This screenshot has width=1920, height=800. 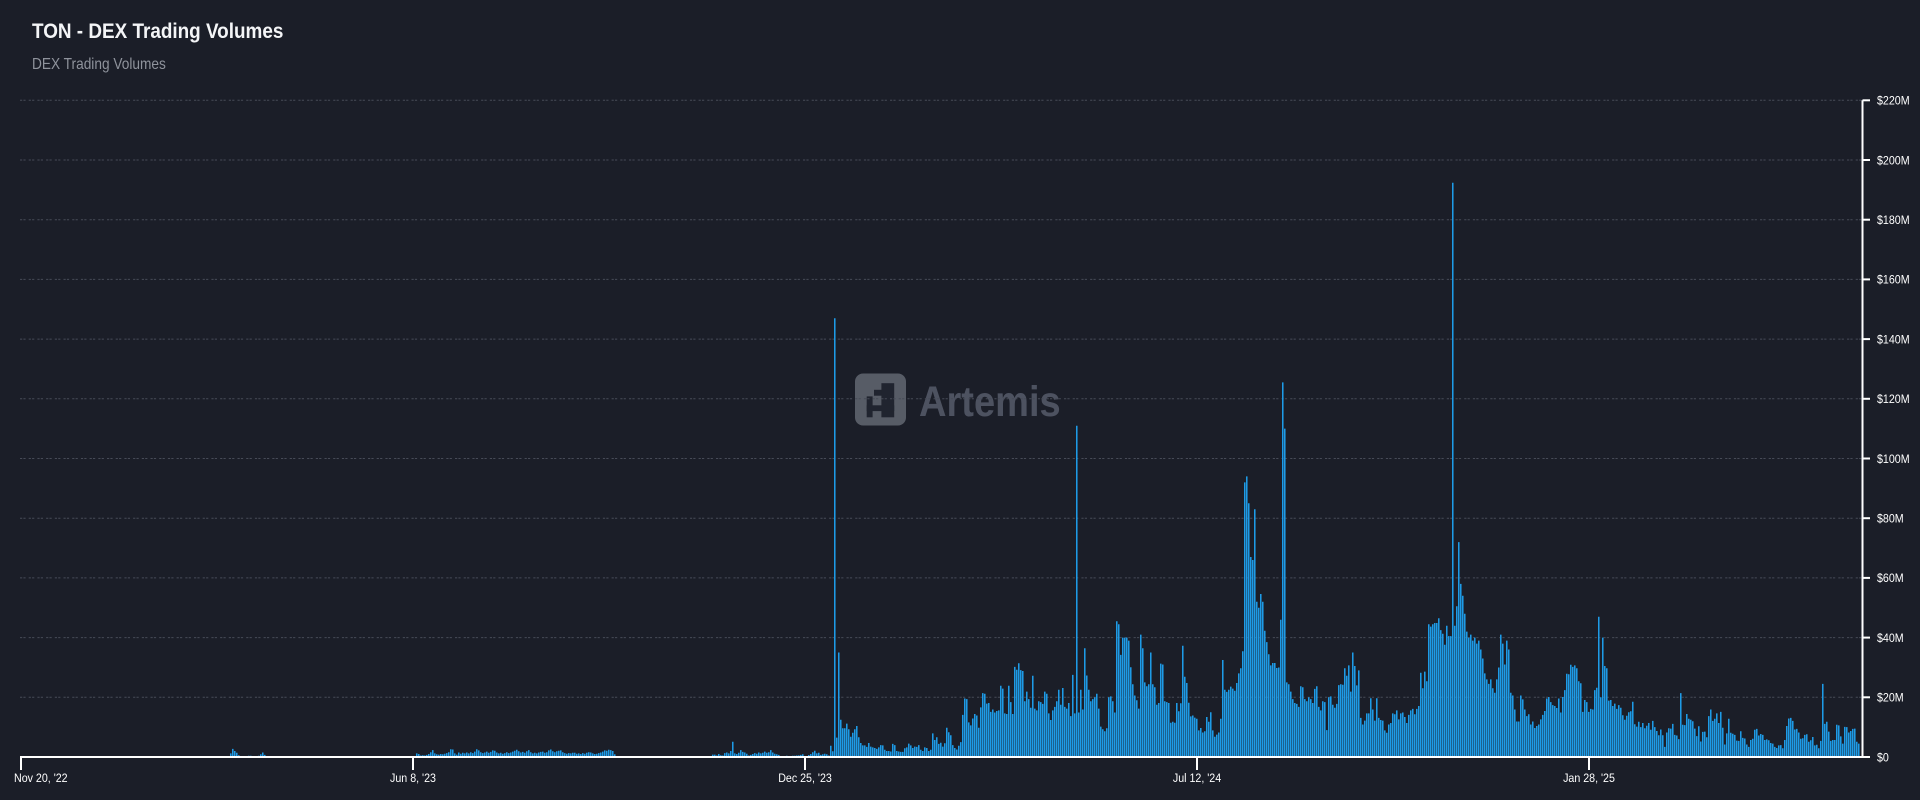 I want to click on svg-text: $40M, so click(x=1890, y=638).